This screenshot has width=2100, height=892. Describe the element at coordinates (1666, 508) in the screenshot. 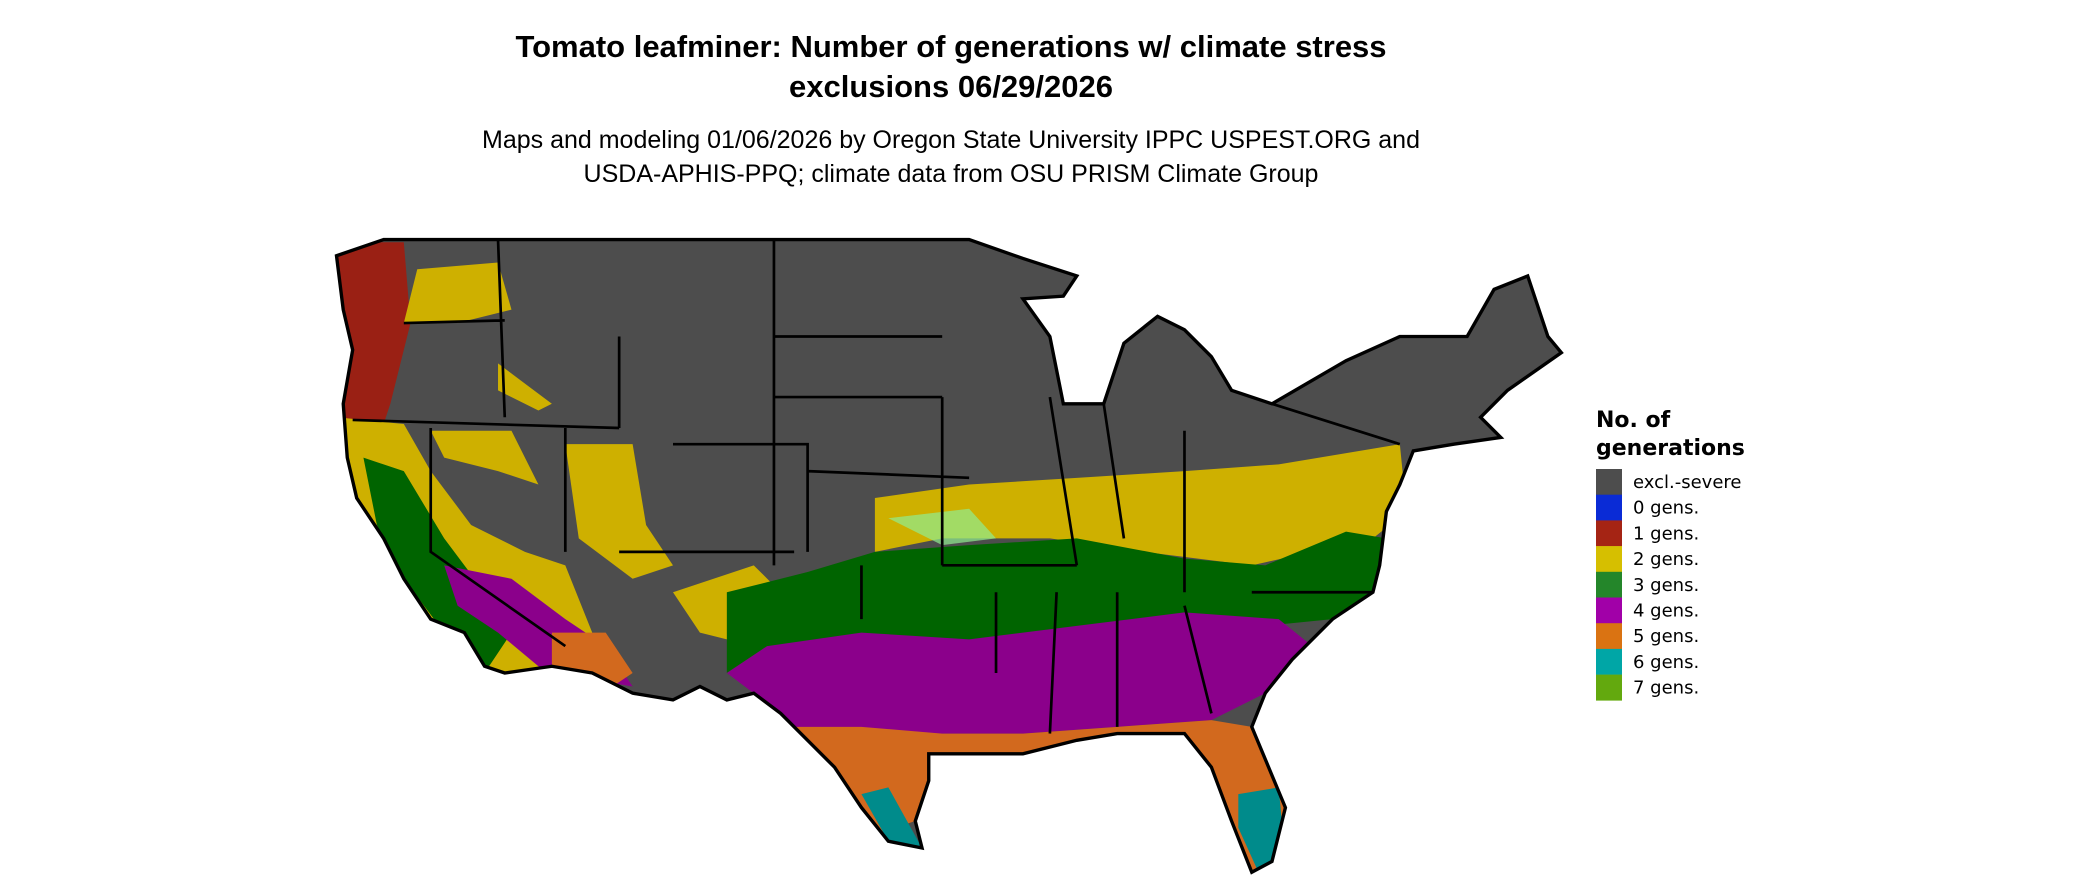

I see `legend-label: 0 gens.` at that location.